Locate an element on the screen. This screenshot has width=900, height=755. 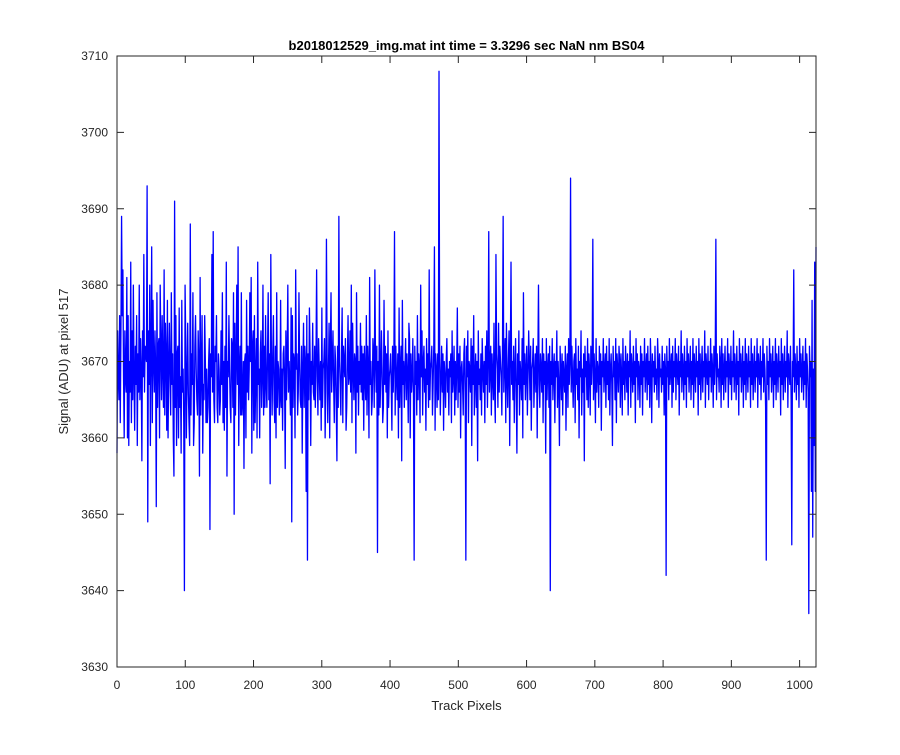
x-tick-label: 700 is located at coordinates (595, 685).